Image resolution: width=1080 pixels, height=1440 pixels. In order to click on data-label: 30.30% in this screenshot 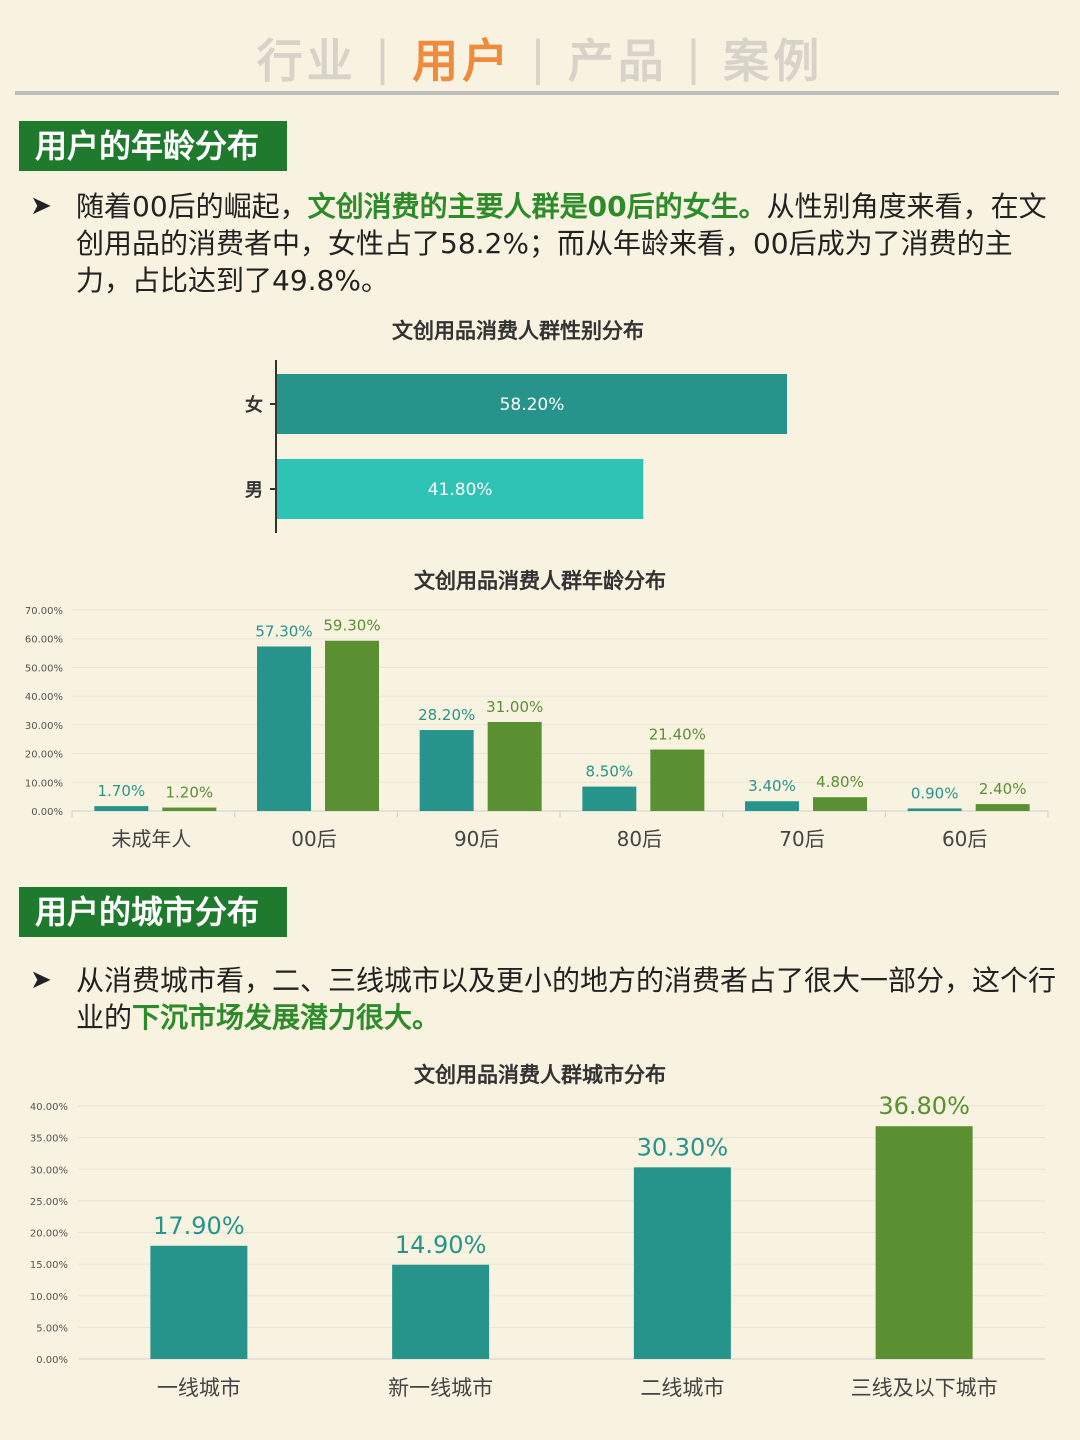, I will do `click(683, 1147)`.